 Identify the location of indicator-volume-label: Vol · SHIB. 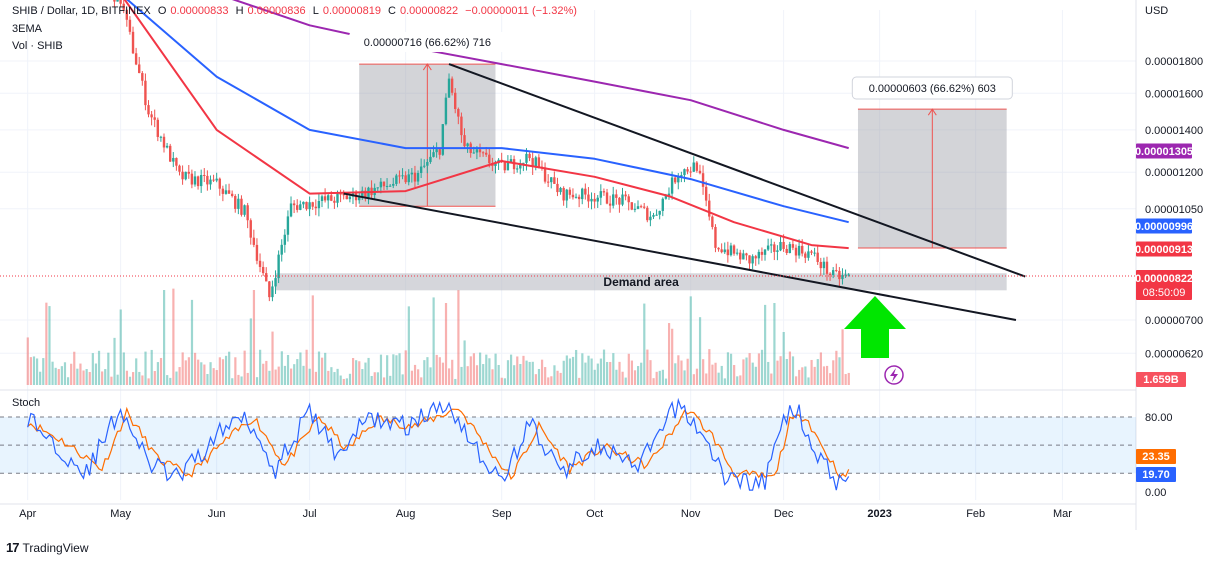
(37, 46).